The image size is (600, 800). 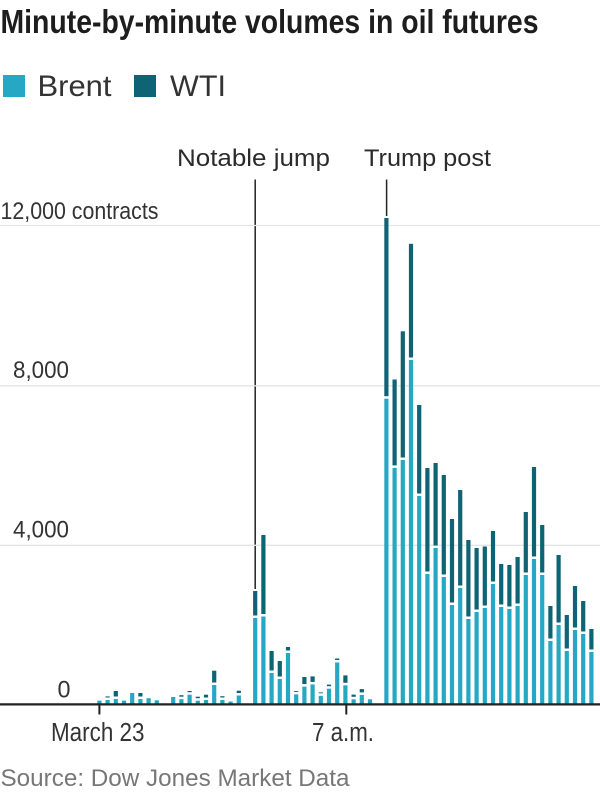 What do you see at coordinates (427, 158) in the screenshot?
I see `svg-text: Trump post` at bounding box center [427, 158].